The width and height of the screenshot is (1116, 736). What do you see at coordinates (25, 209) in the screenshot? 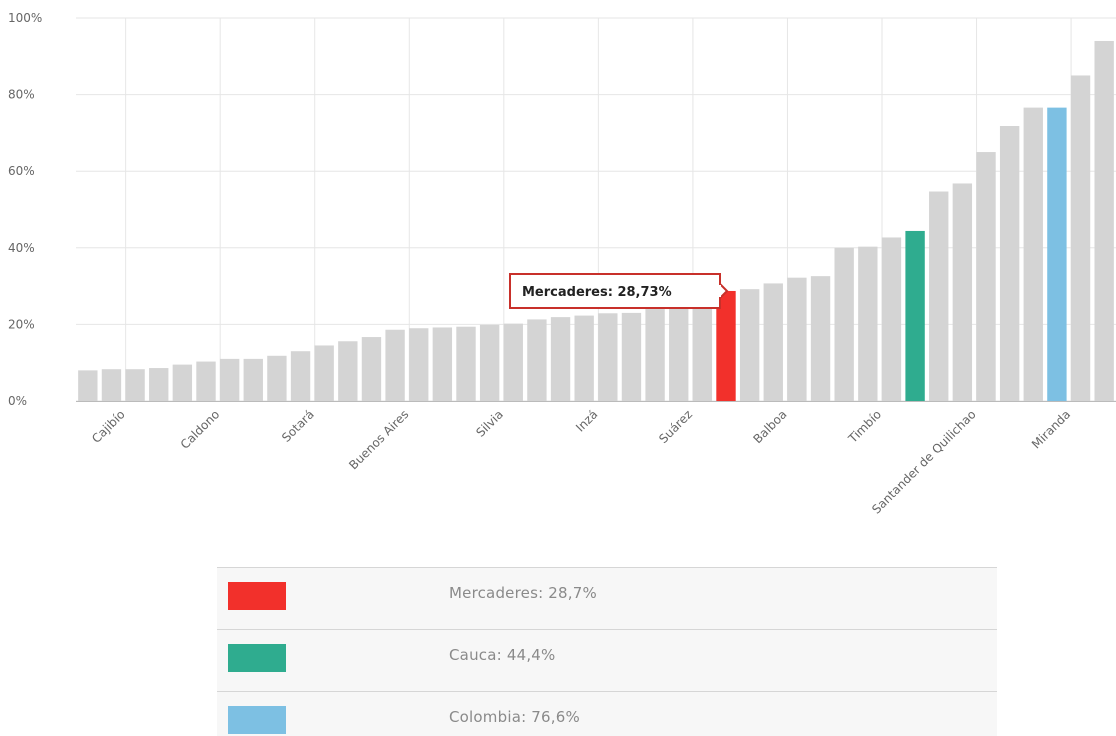
I see `y-axis: 0% 20% 40% 60% 80% 100%` at bounding box center [25, 209].